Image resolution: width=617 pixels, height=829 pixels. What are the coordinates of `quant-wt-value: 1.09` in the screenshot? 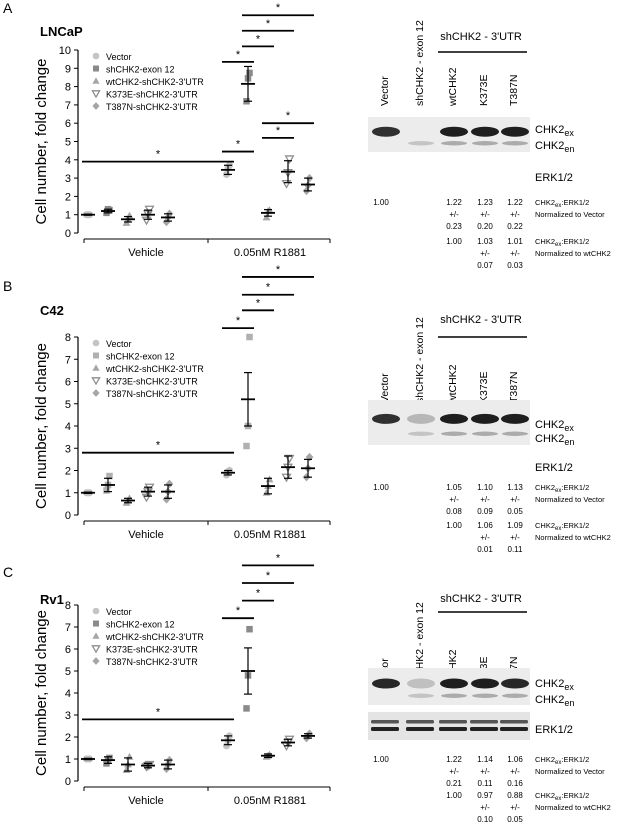 It's located at (515, 525).